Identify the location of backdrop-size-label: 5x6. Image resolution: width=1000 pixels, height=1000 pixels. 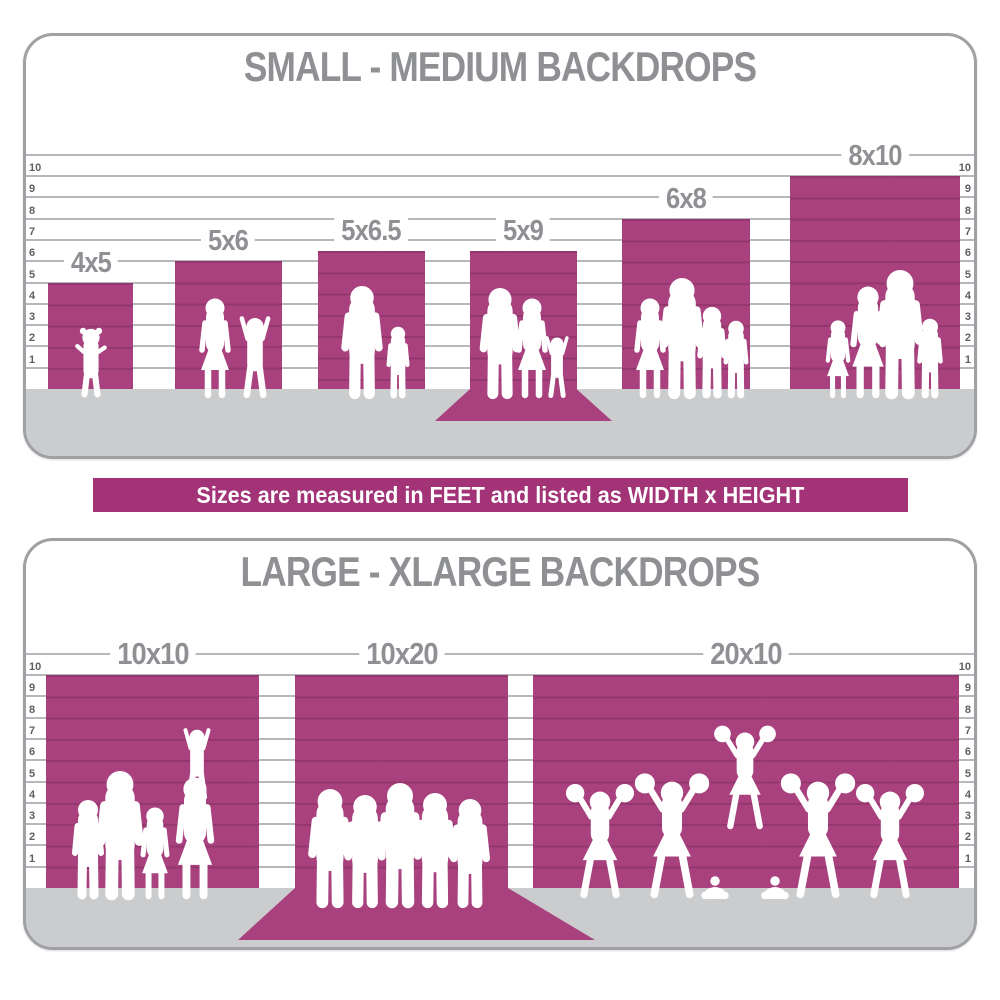
(228, 241).